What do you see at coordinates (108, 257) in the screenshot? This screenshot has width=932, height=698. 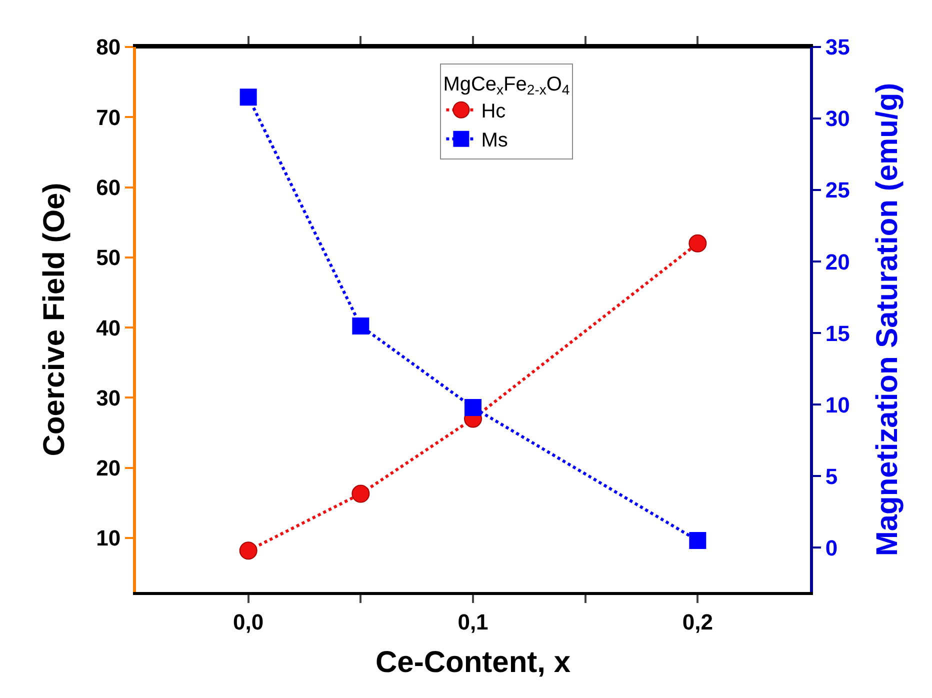 I see `y-tick-label: 50` at bounding box center [108, 257].